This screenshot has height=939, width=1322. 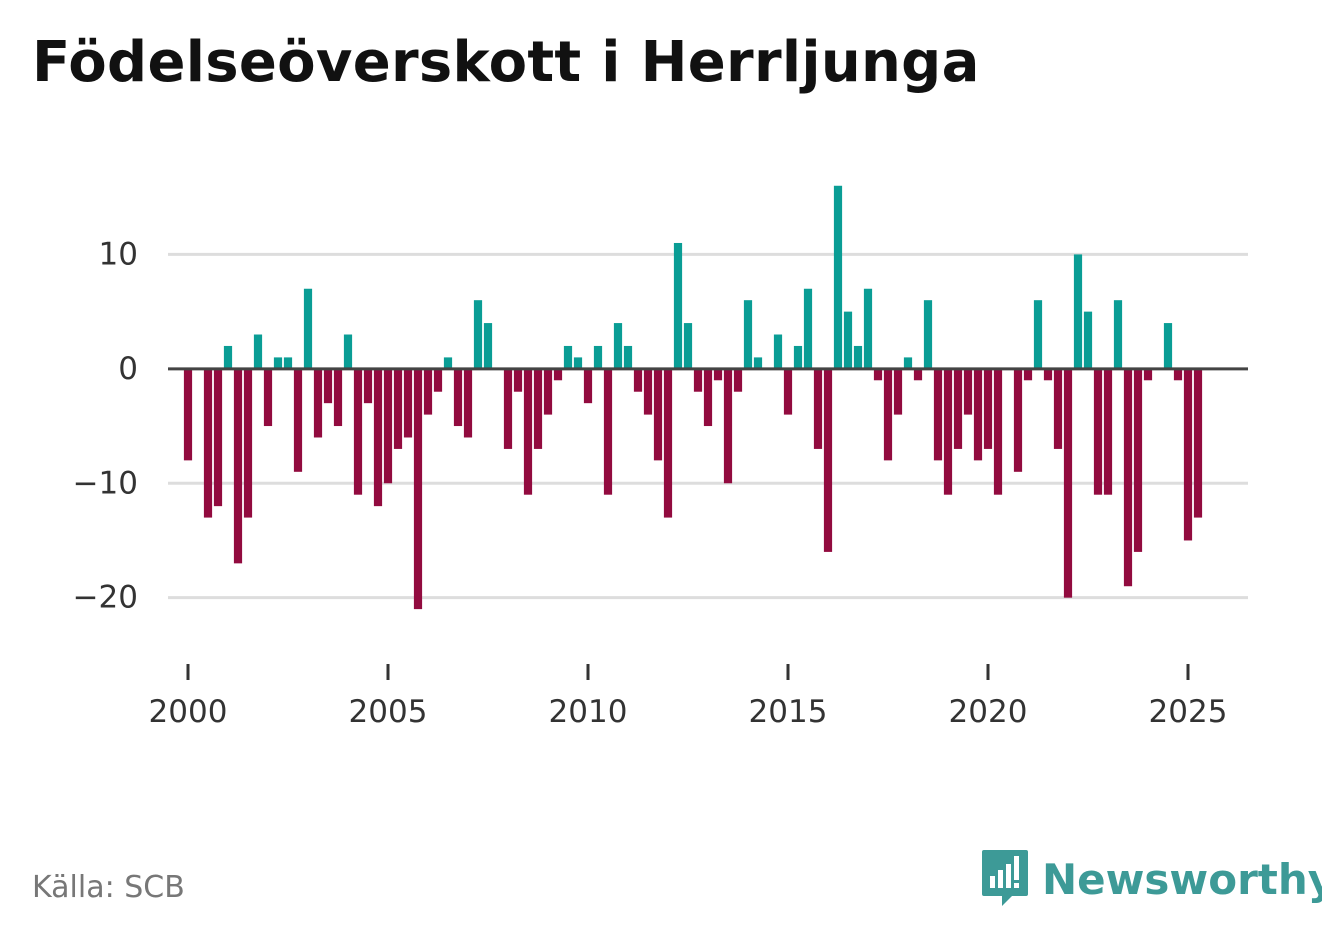 What do you see at coordinates (105, 598) in the screenshot?
I see `y-tick-label: −20` at bounding box center [105, 598].